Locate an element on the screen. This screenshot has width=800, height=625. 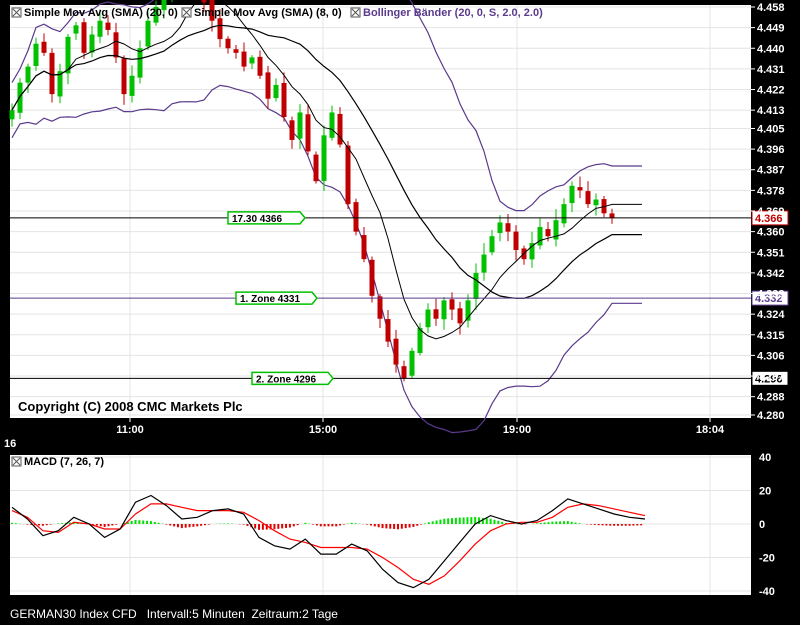
y-tick-label: 4.458 is located at coordinates (771, 8).